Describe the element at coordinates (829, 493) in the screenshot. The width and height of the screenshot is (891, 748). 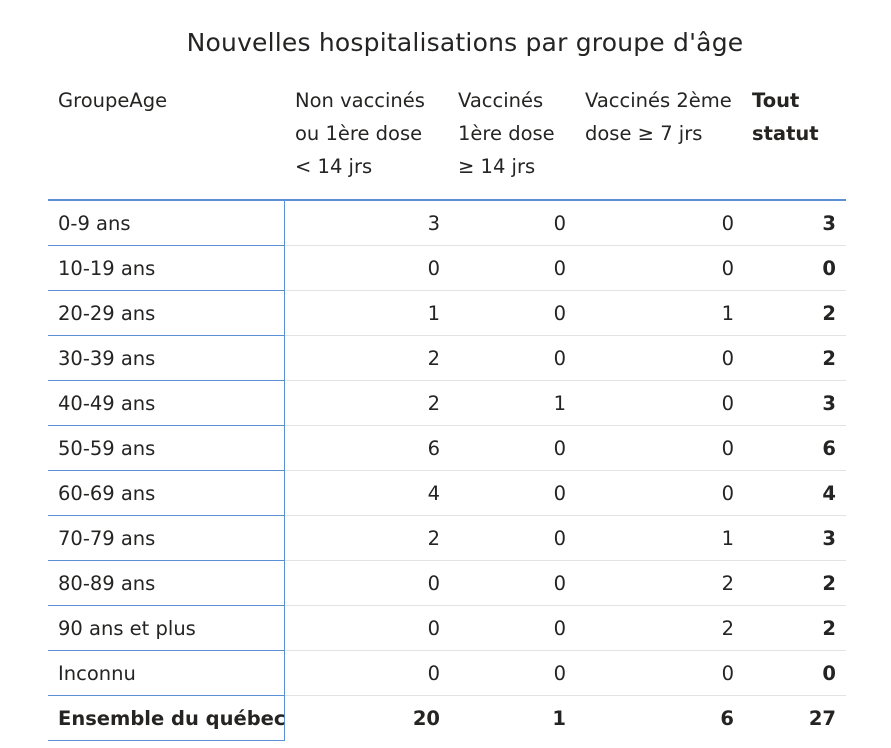
I see `cell-tout-statut: 4` at that location.